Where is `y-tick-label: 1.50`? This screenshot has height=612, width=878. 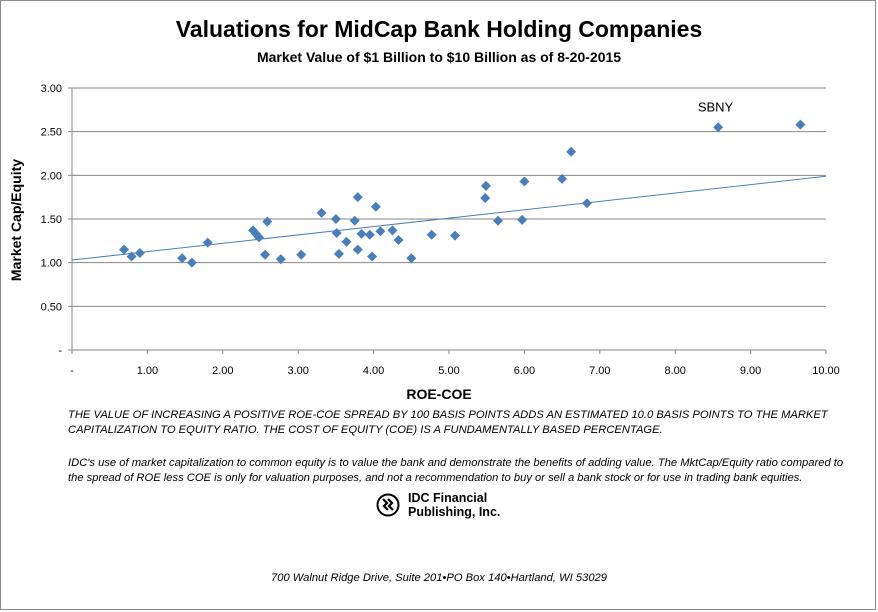 y-tick-label: 1.50 is located at coordinates (51, 220).